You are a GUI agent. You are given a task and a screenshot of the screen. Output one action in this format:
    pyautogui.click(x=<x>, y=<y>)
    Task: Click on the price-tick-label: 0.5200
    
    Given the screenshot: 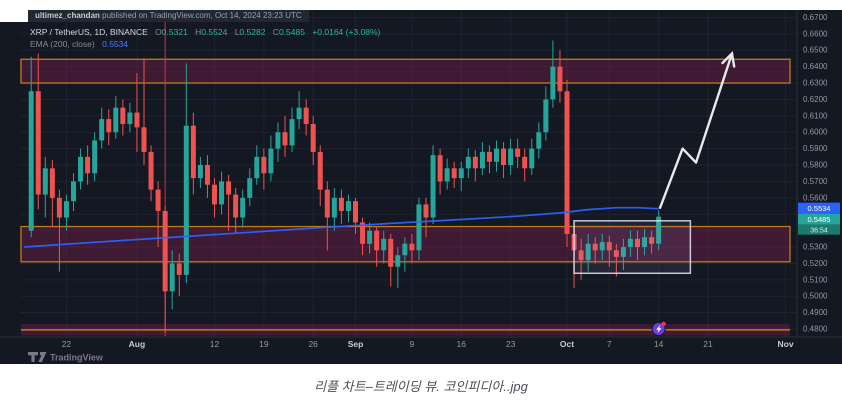 What is the action you would take?
    pyautogui.click(x=815, y=263)
    